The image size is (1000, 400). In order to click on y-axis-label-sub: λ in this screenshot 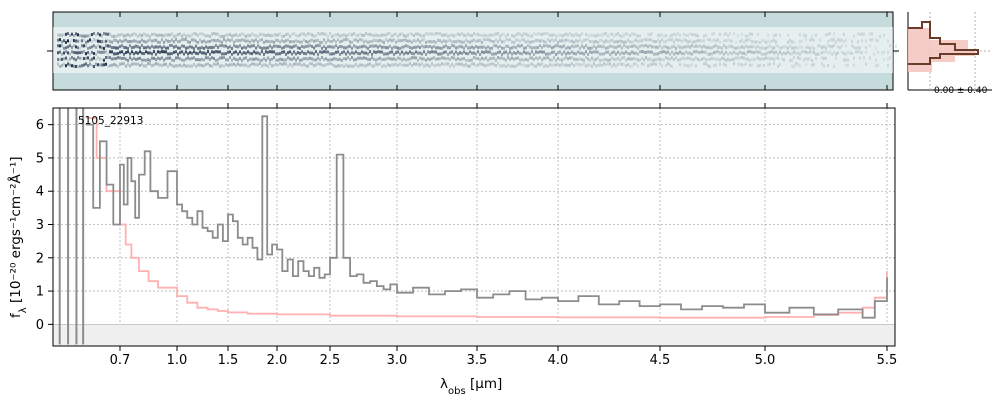, I will do `click(23, 310)`.